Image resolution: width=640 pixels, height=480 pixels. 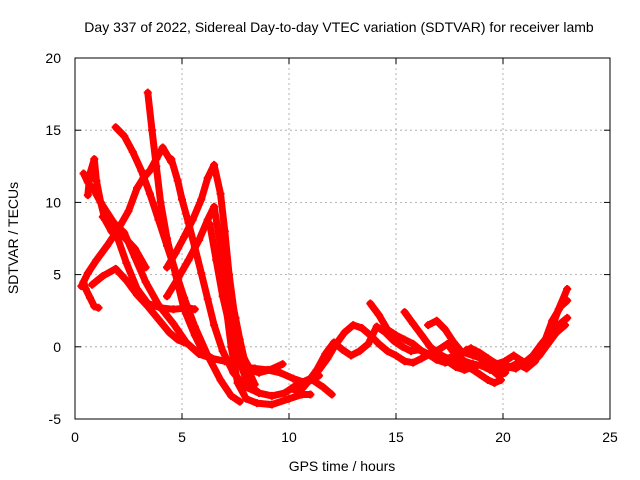 What do you see at coordinates (182, 437) in the screenshot?
I see `x-tick-label: 5` at bounding box center [182, 437].